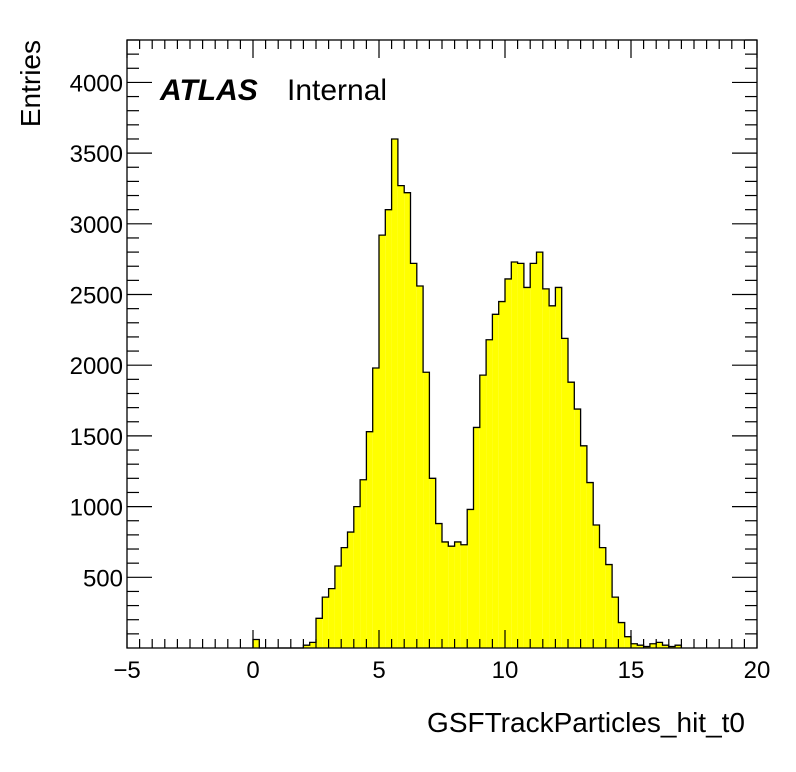  I want to click on x-tick-label: 20, so click(757, 670).